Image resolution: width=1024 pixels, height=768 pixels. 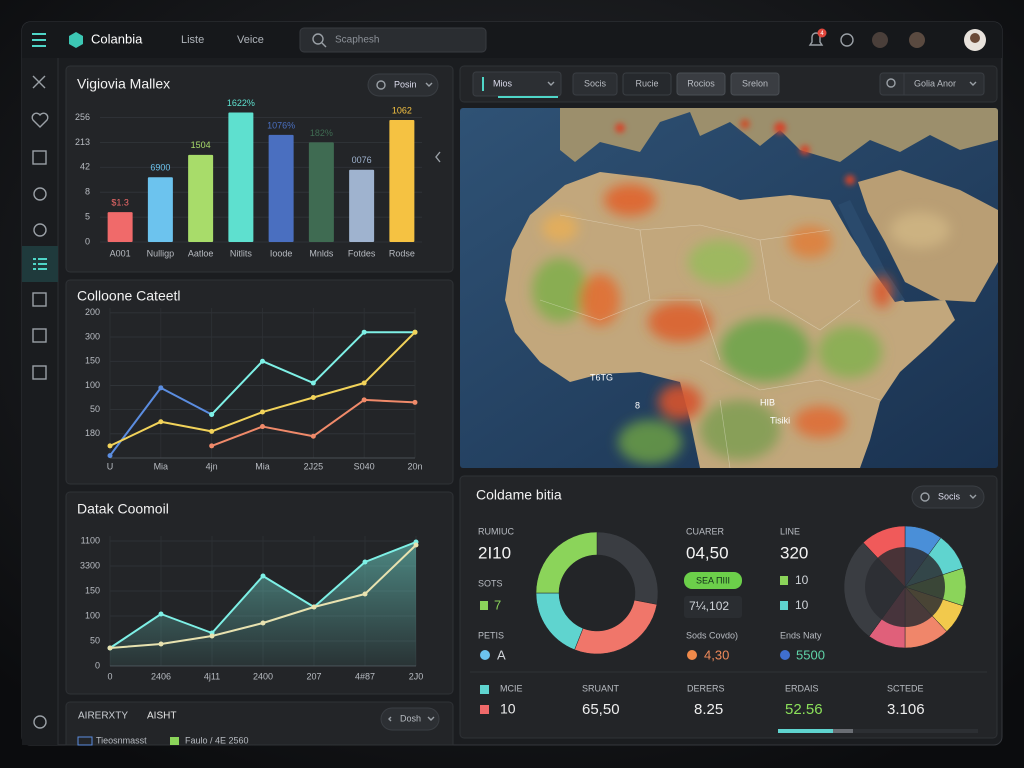 I want to click on user-avatar-face, so click(x=975, y=38).